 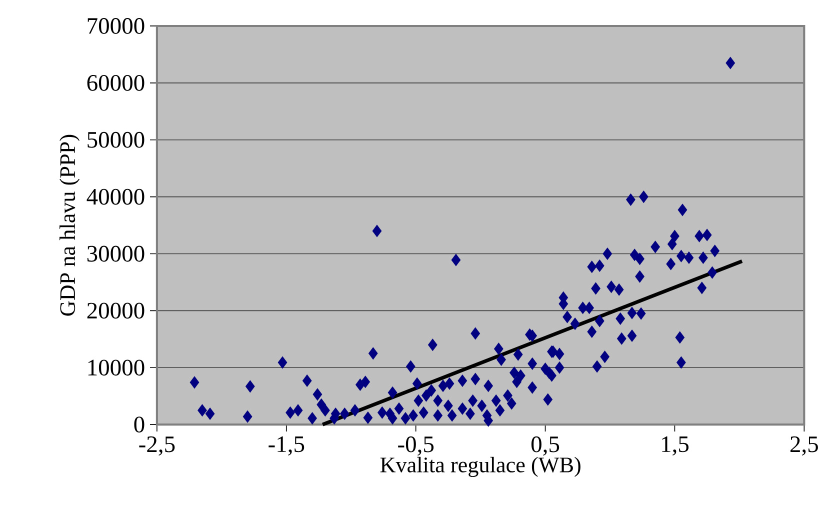 I want to click on x-tick-label: 2,5, so click(x=804, y=446).